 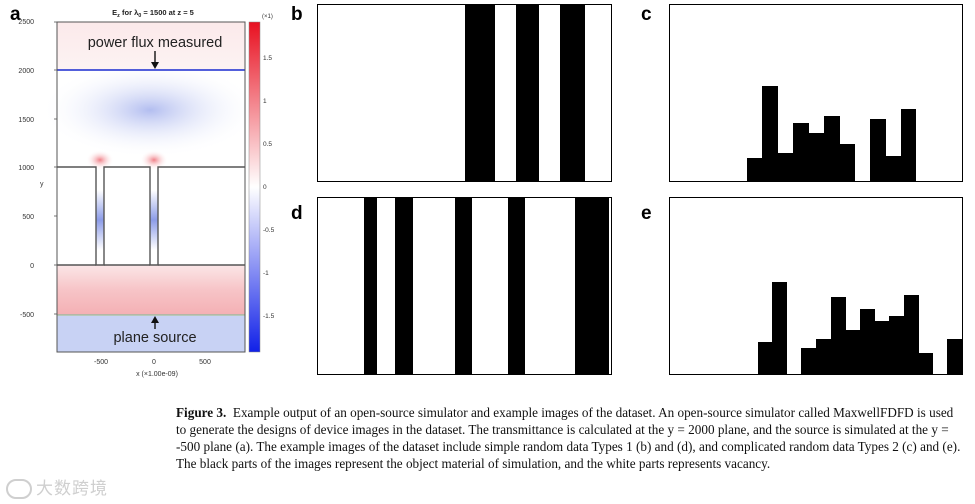 I want to click on field-band-positive, so click(x=151, y=290).